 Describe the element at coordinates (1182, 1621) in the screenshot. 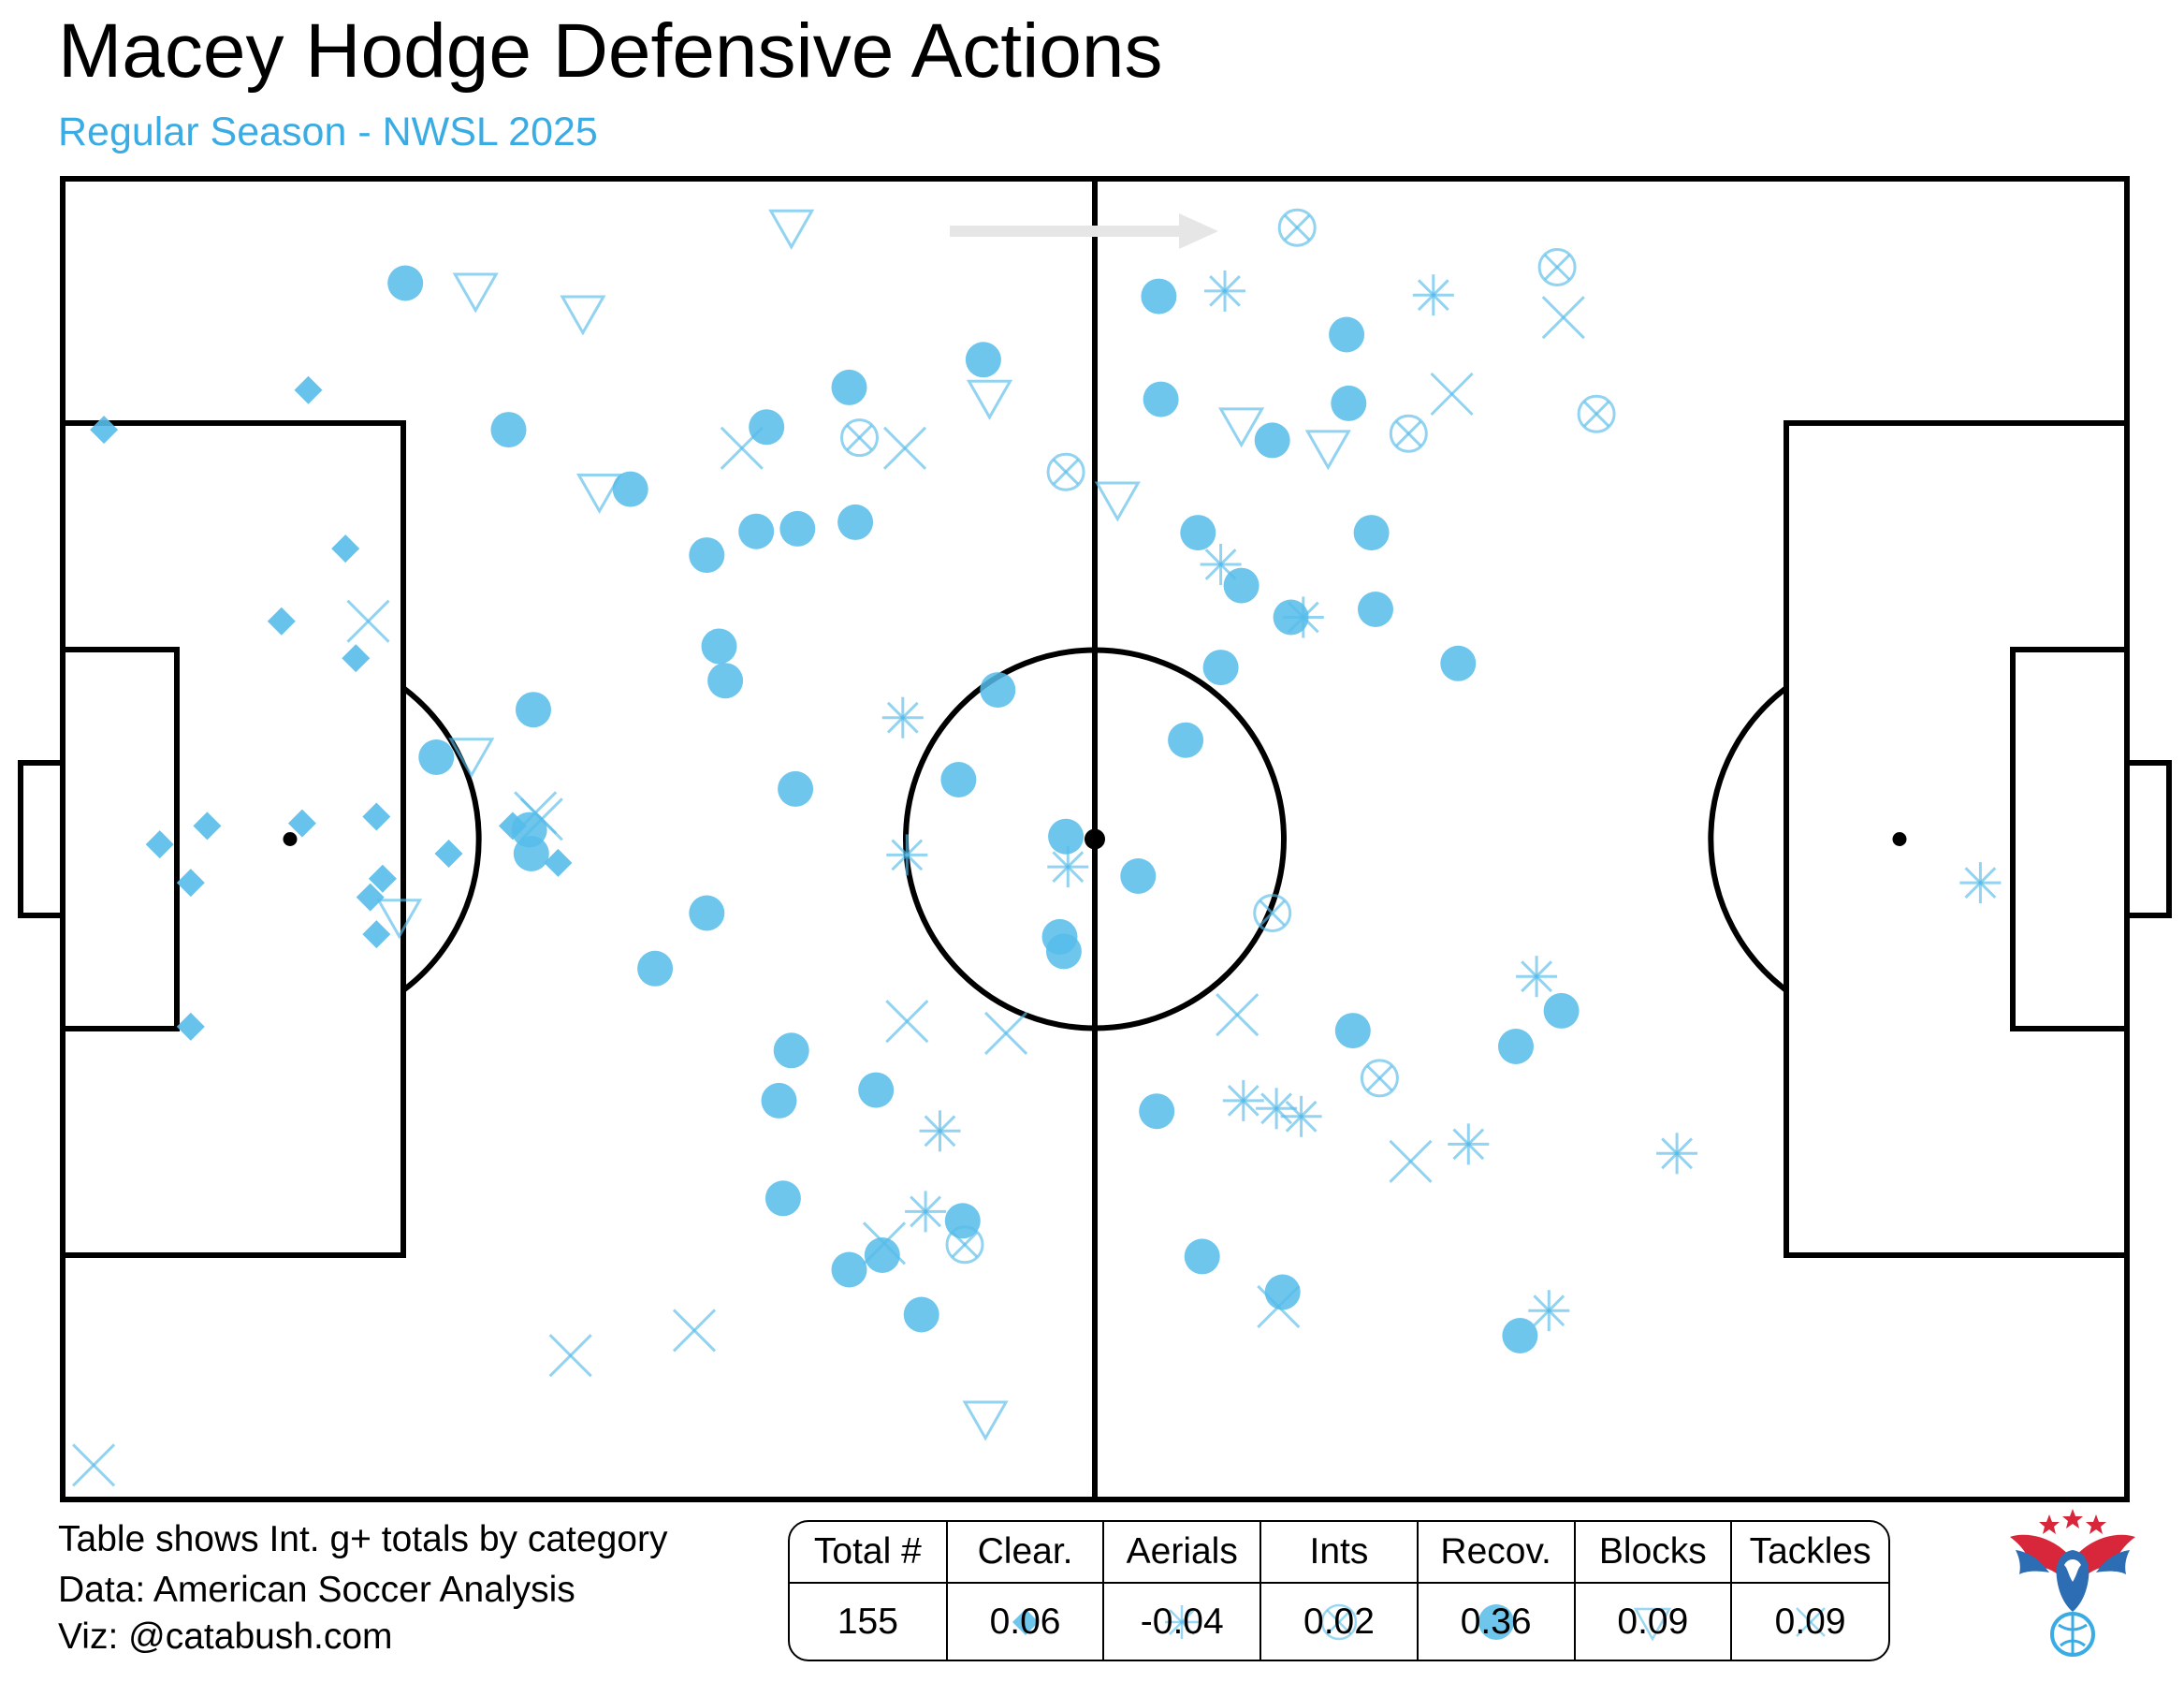

I see `asterisk-icon` at that location.